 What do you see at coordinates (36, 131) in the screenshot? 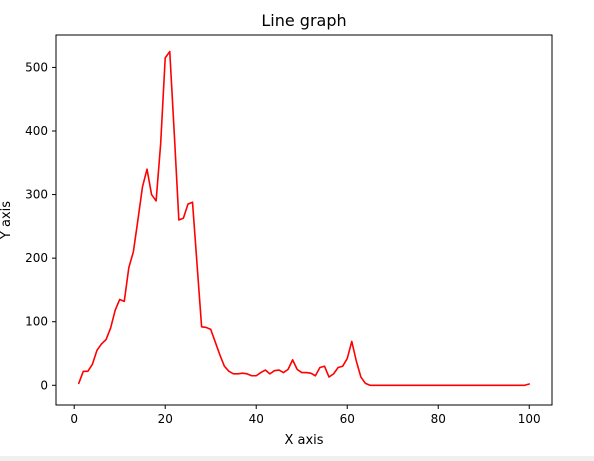
I see `y-tick-label: 400` at bounding box center [36, 131].